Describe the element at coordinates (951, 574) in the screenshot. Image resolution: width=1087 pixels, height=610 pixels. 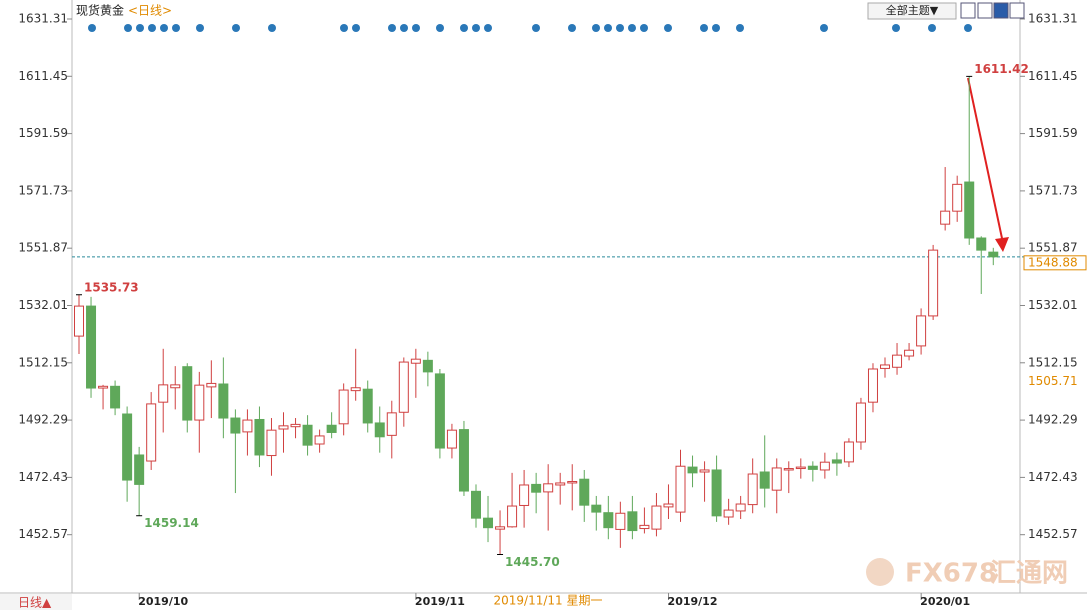
I see `watermark: FX678` at that location.